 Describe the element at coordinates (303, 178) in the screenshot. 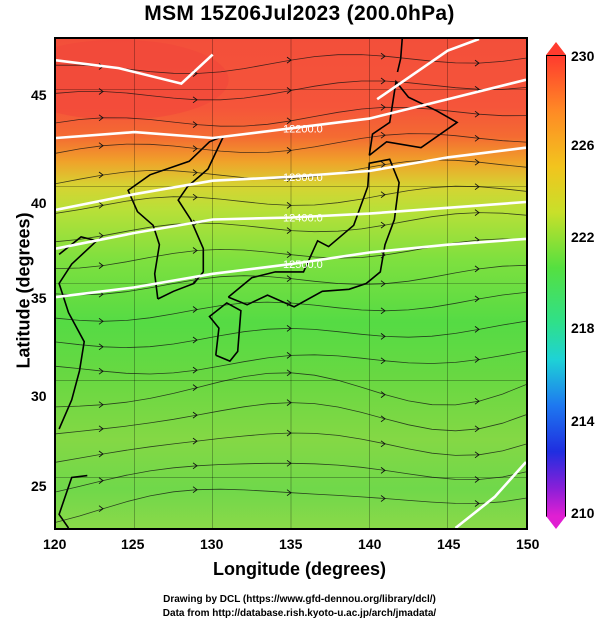

I see `contour-label: 12300.0` at that location.